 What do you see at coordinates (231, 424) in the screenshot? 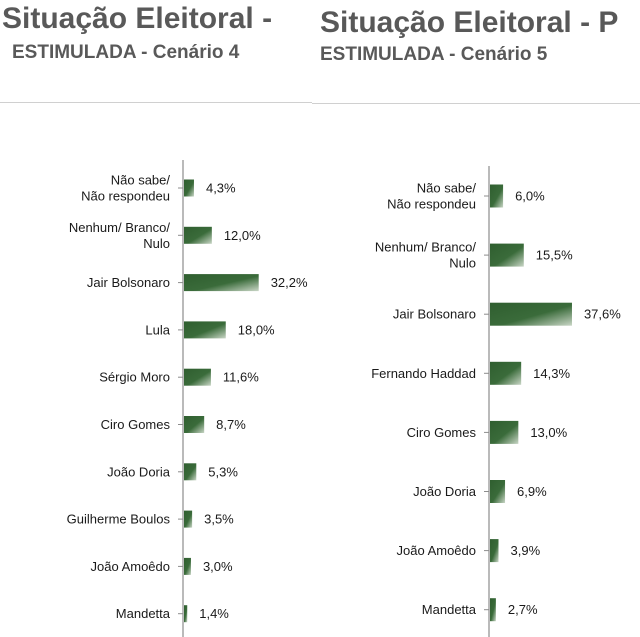
I see `value-label: 8,7%` at bounding box center [231, 424].